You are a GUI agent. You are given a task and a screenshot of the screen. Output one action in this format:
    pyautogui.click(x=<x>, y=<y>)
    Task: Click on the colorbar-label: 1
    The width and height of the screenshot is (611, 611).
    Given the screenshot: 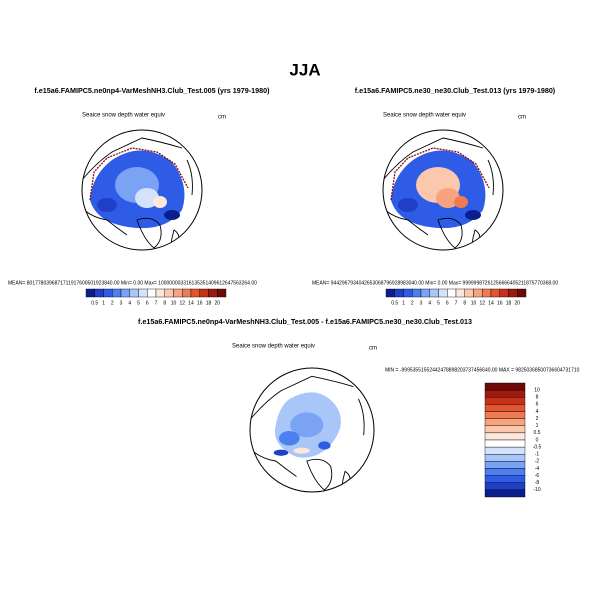 What is the action you would take?
    pyautogui.click(x=403, y=303)
    